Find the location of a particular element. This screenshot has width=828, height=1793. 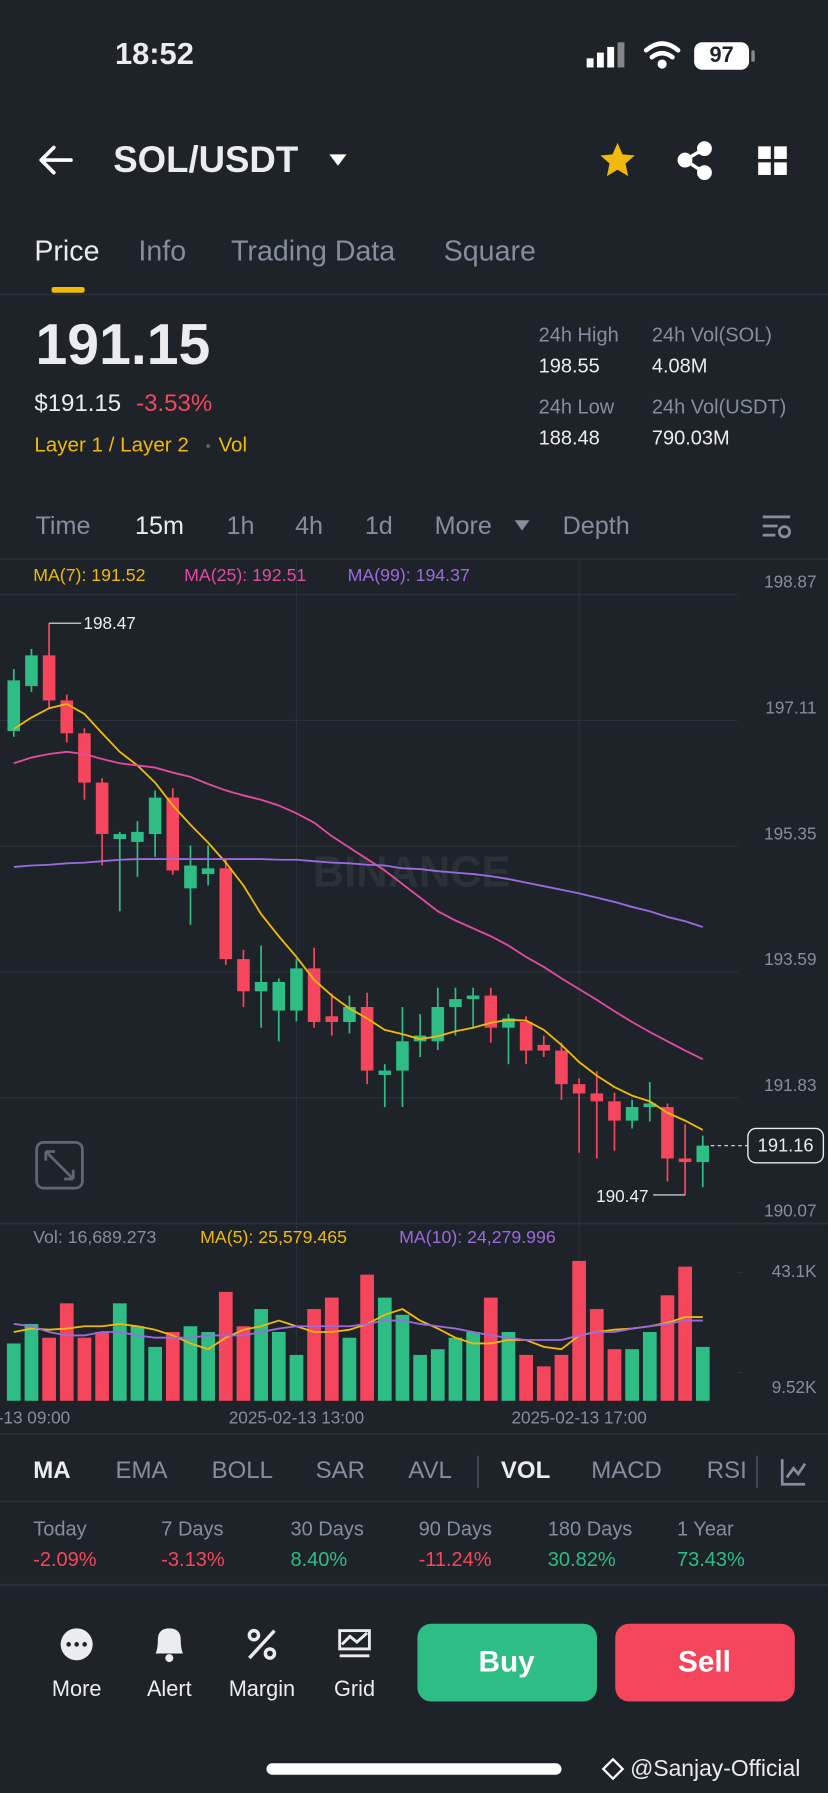

tab: Price is located at coordinates (66, 251).